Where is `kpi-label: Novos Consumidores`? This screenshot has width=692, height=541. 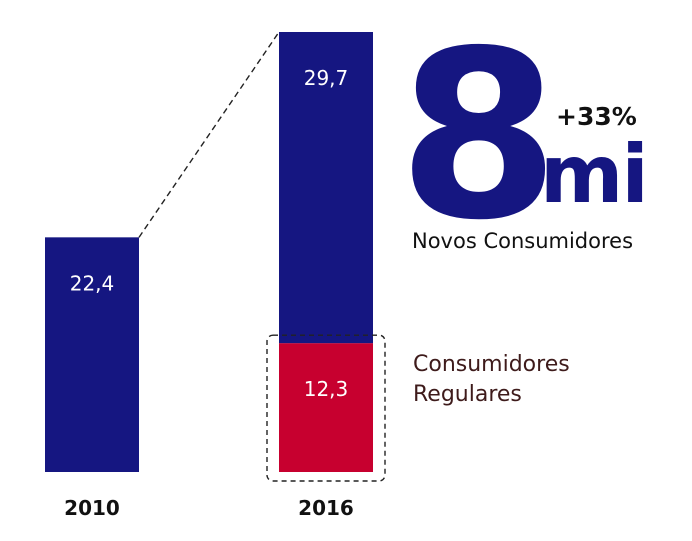 kpi-label: Novos Consumidores is located at coordinates (523, 241).